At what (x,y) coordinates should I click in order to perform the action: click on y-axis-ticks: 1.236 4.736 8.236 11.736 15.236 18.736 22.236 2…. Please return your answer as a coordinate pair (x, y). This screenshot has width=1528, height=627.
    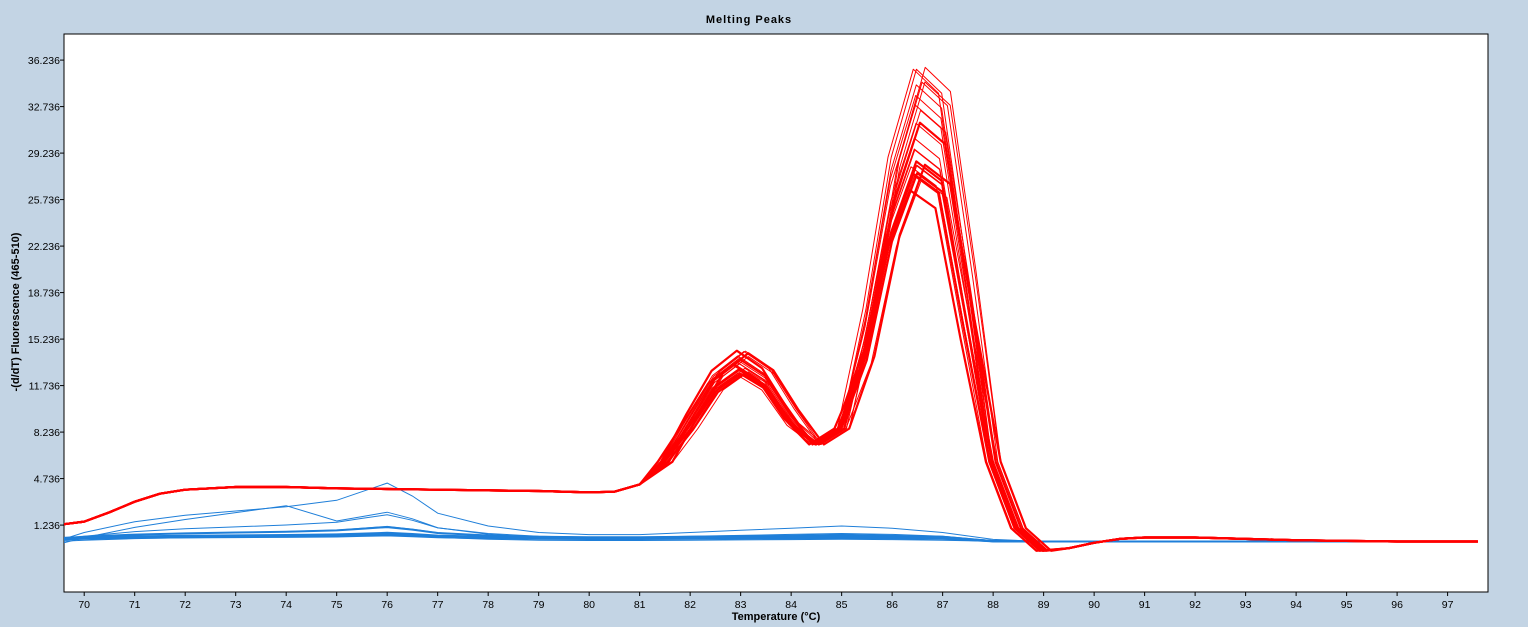
    Looking at the image, I should click on (46, 293).